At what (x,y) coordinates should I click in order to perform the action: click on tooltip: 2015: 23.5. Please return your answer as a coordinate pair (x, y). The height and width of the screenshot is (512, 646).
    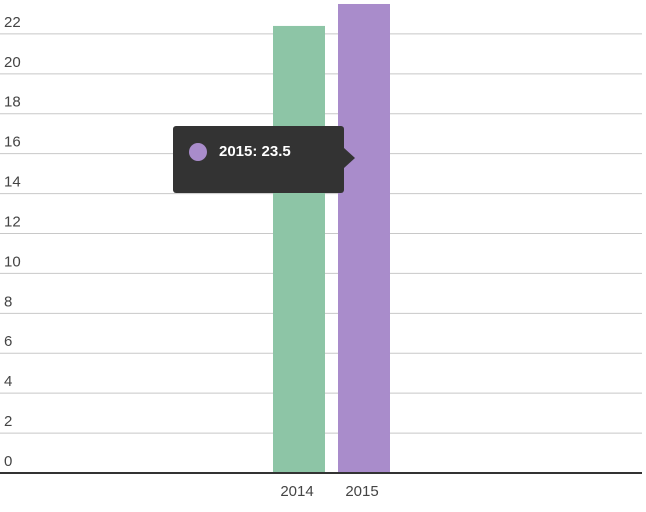
    Looking at the image, I should click on (264, 159).